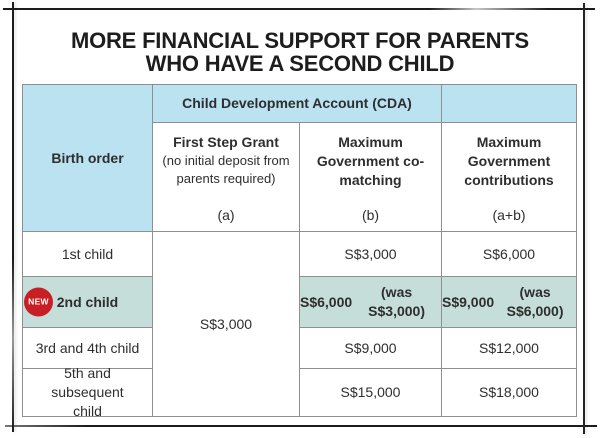 Image resolution: width=600 pixels, height=438 pixels. I want to click on cell-co-matching-5th: S$15,000, so click(371, 392).